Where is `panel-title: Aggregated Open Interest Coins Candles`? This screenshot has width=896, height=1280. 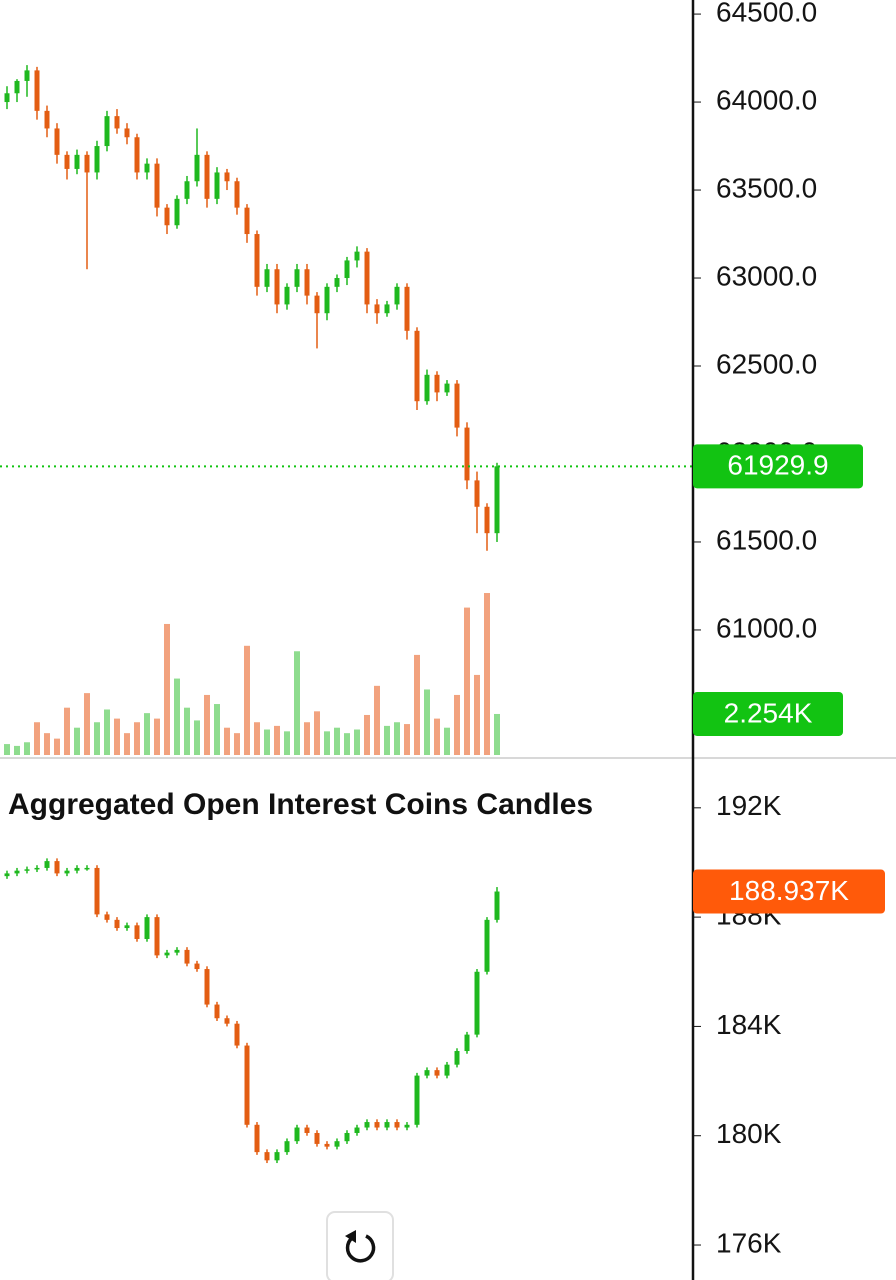
panel-title: Aggregated Open Interest Coins Candles is located at coordinates (300, 804).